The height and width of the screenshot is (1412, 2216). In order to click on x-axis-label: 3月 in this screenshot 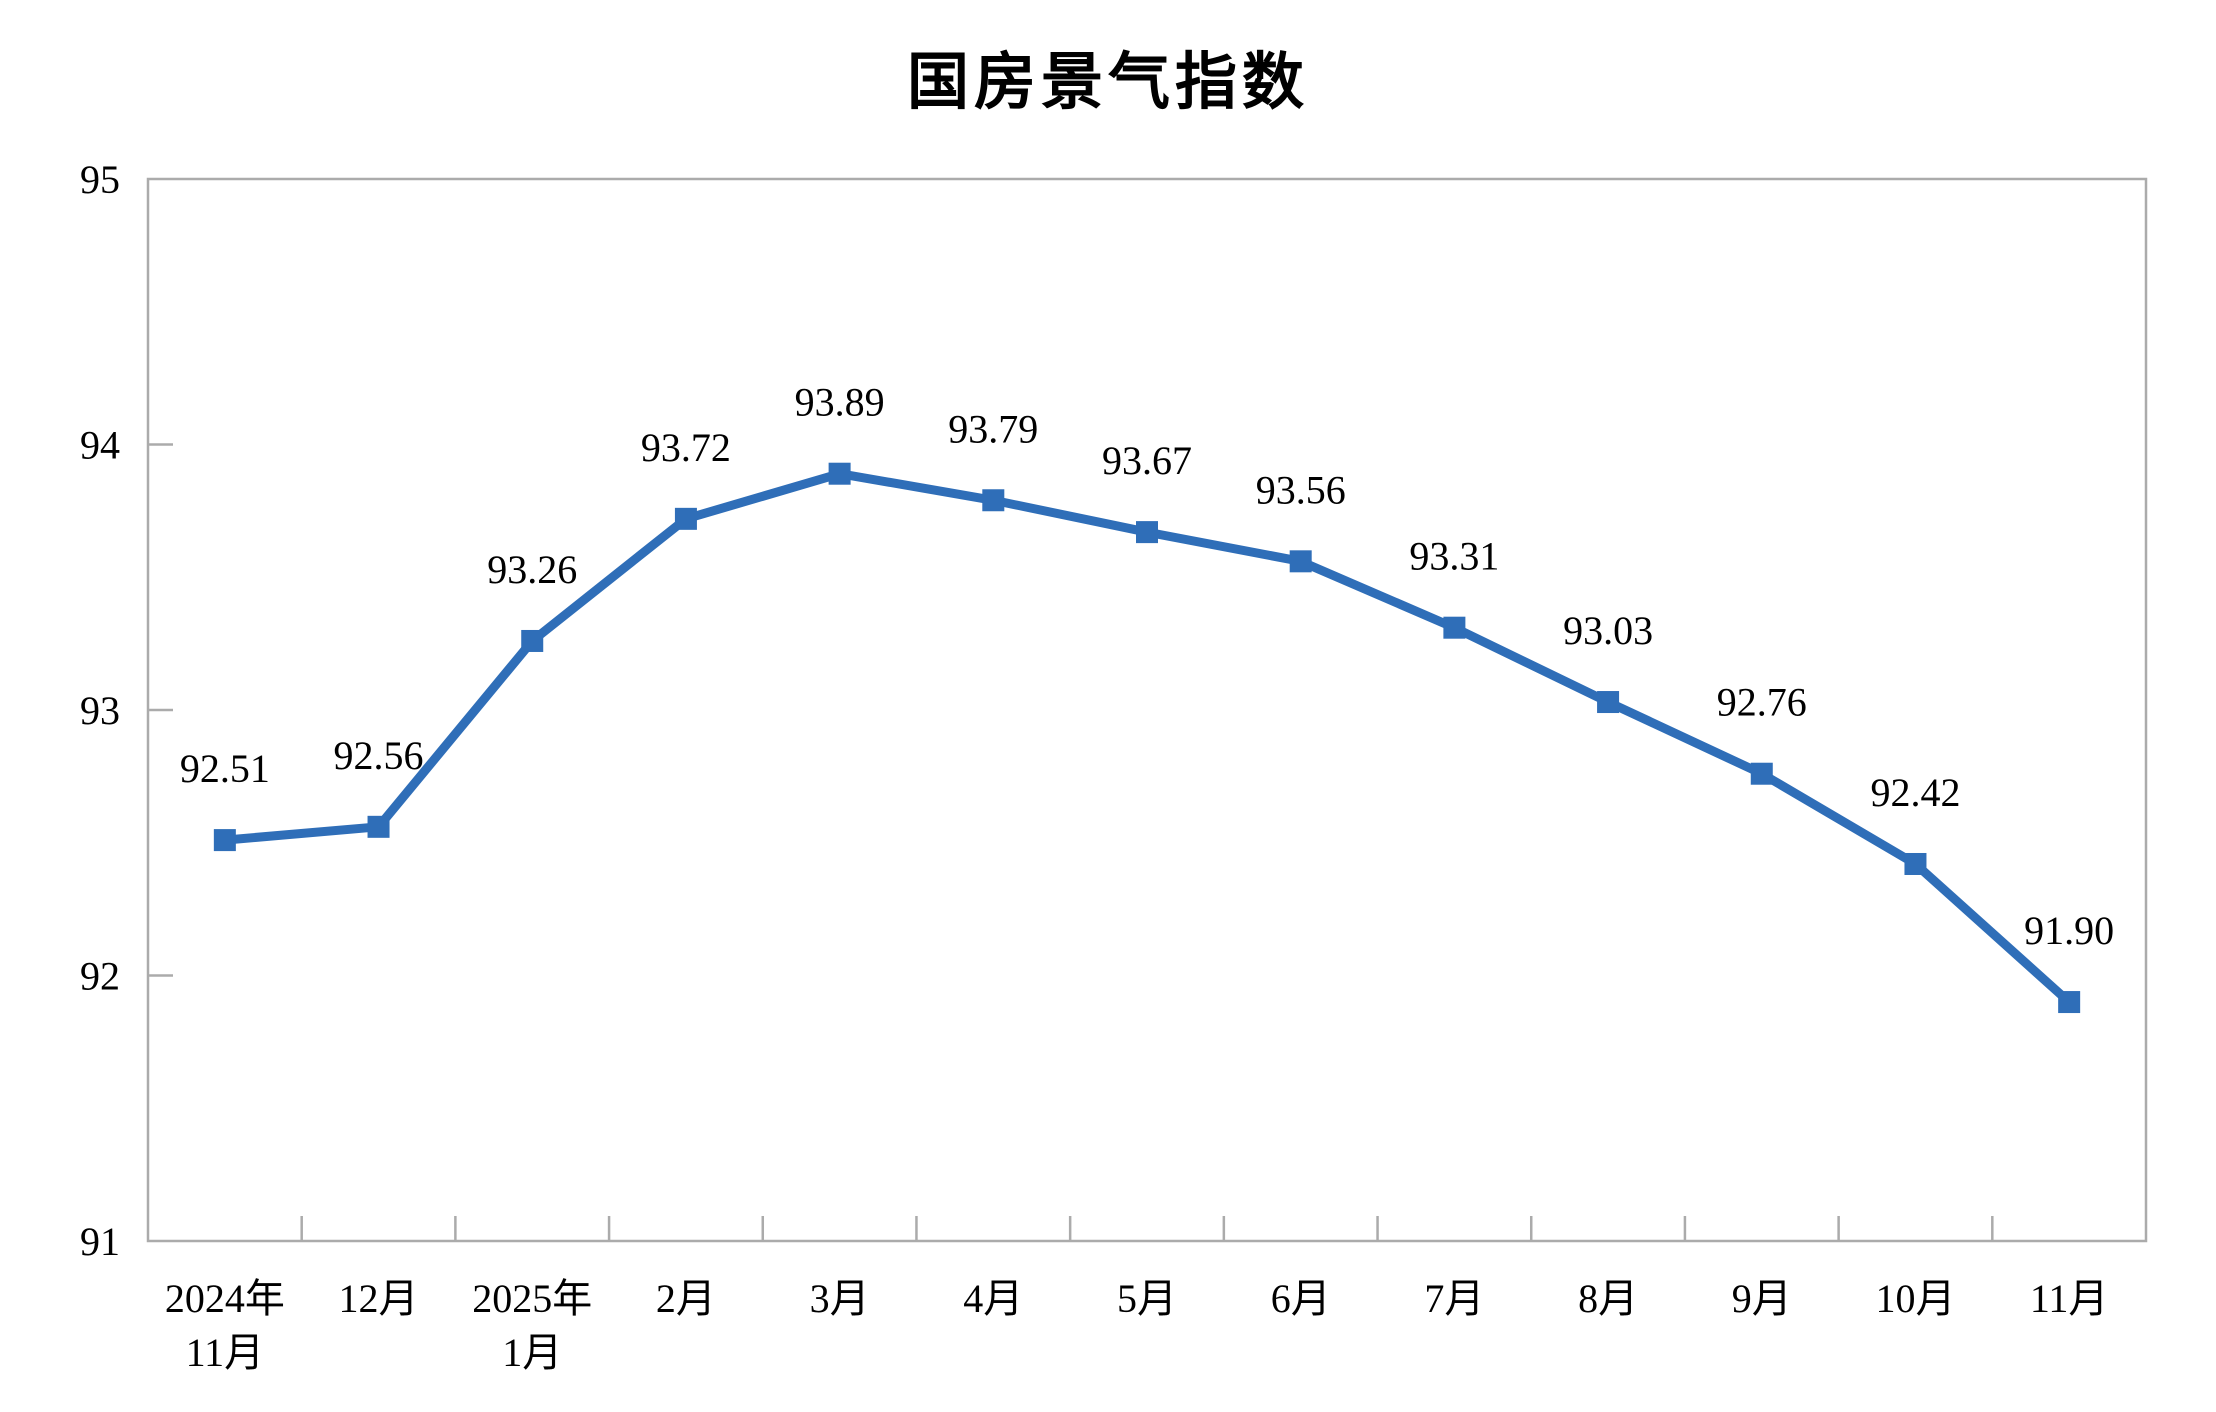, I will do `click(840, 1298)`.